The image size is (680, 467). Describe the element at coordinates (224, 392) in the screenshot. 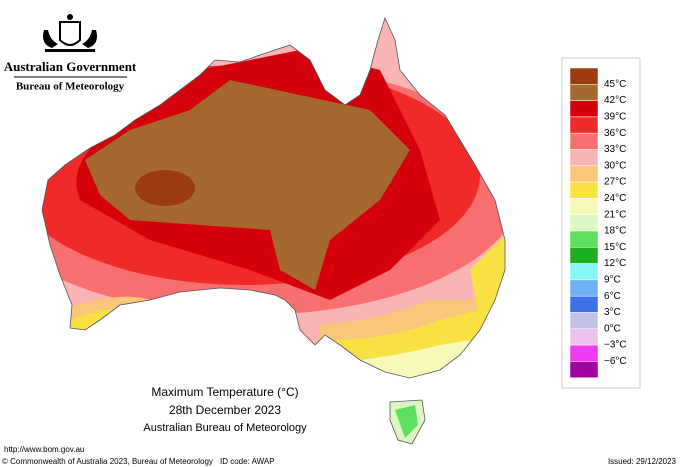

I see `caption-title: Maximum Temperature (°C)` at that location.